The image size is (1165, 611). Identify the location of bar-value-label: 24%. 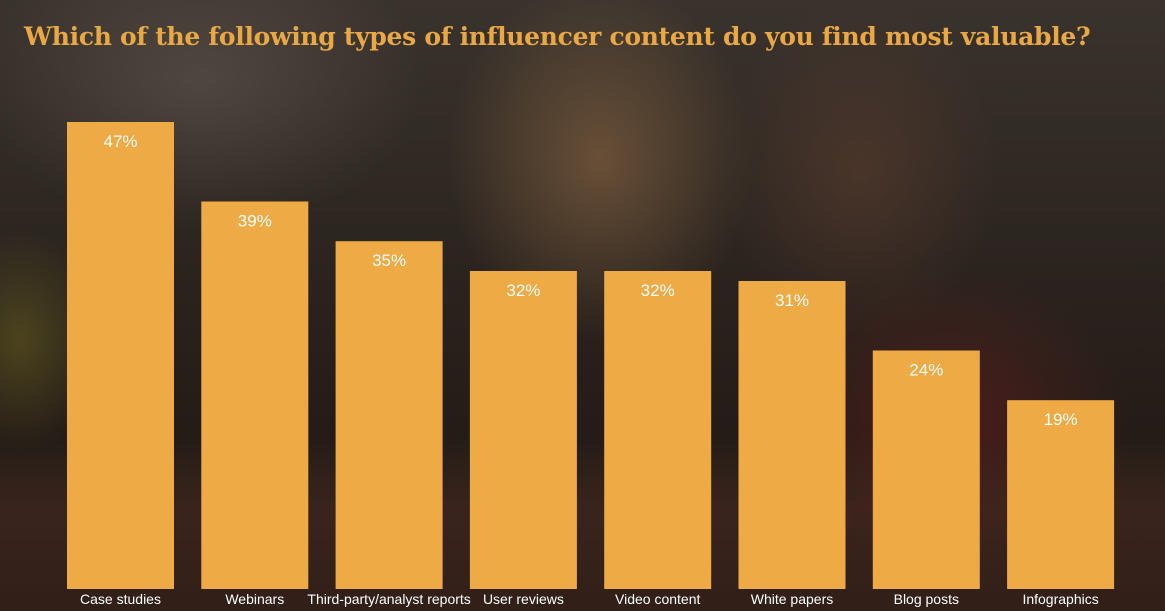
(926, 370).